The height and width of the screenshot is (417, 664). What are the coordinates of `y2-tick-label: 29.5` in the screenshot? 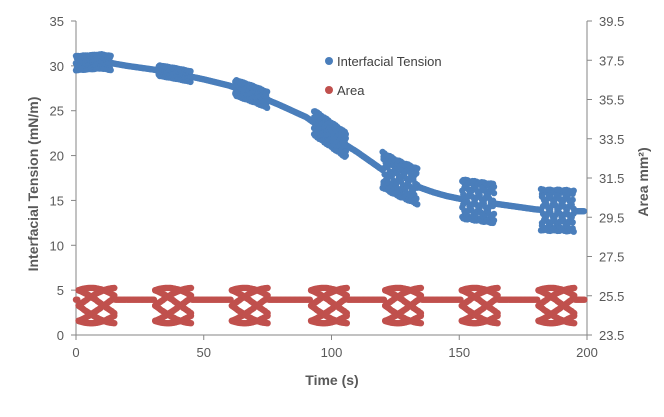 It's located at (611, 217).